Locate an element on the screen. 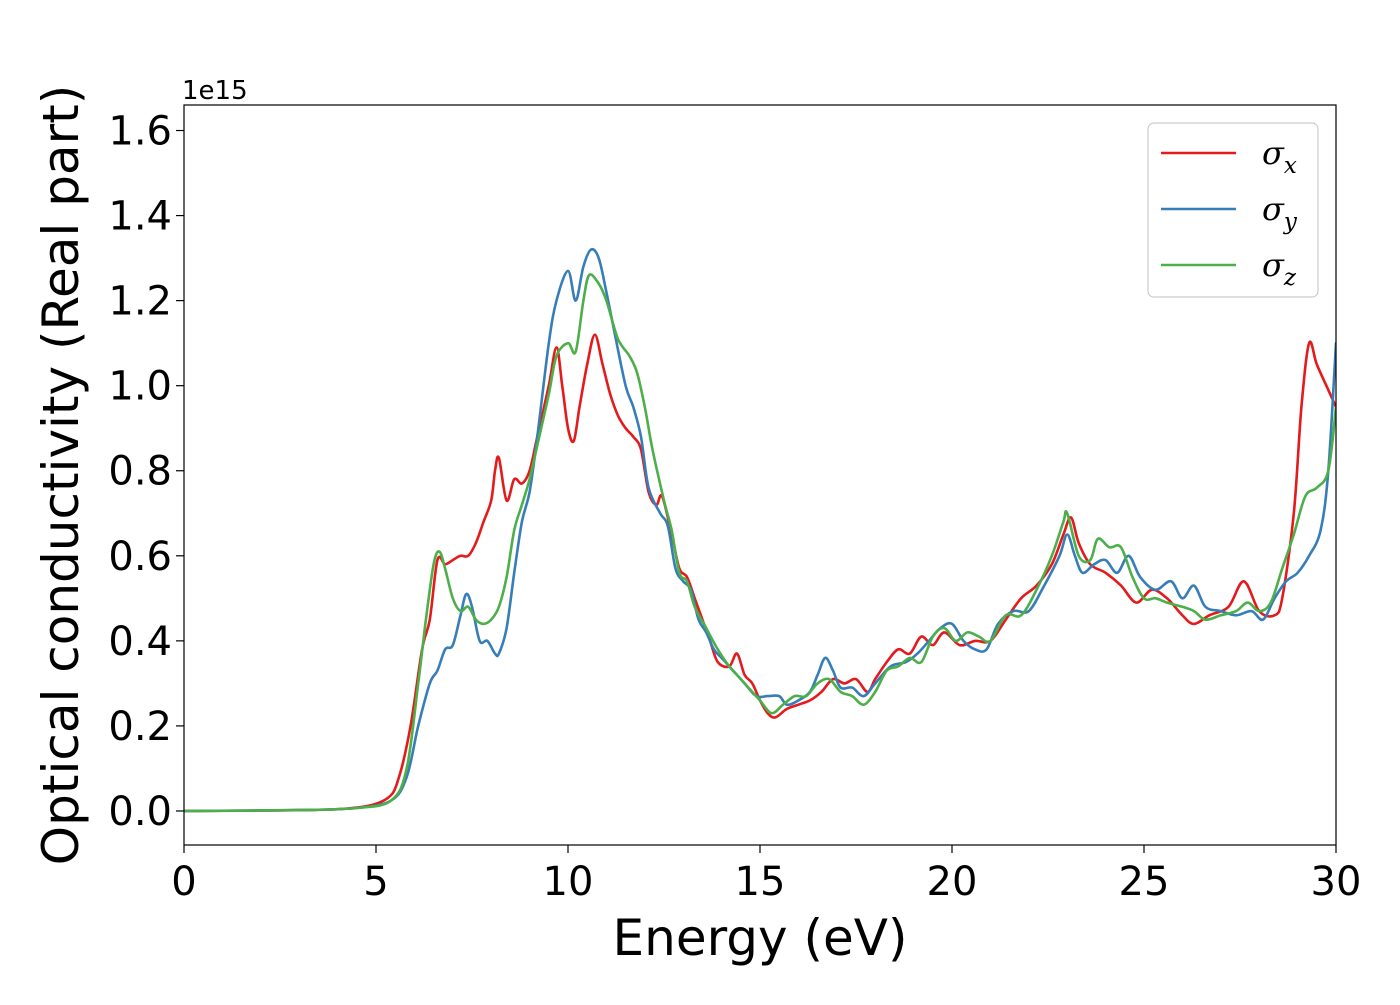 Image resolution: width=1400 pixels, height=1005 pixels. y-axis-label: Optical conductivity (Real part) is located at coordinates (61, 475).